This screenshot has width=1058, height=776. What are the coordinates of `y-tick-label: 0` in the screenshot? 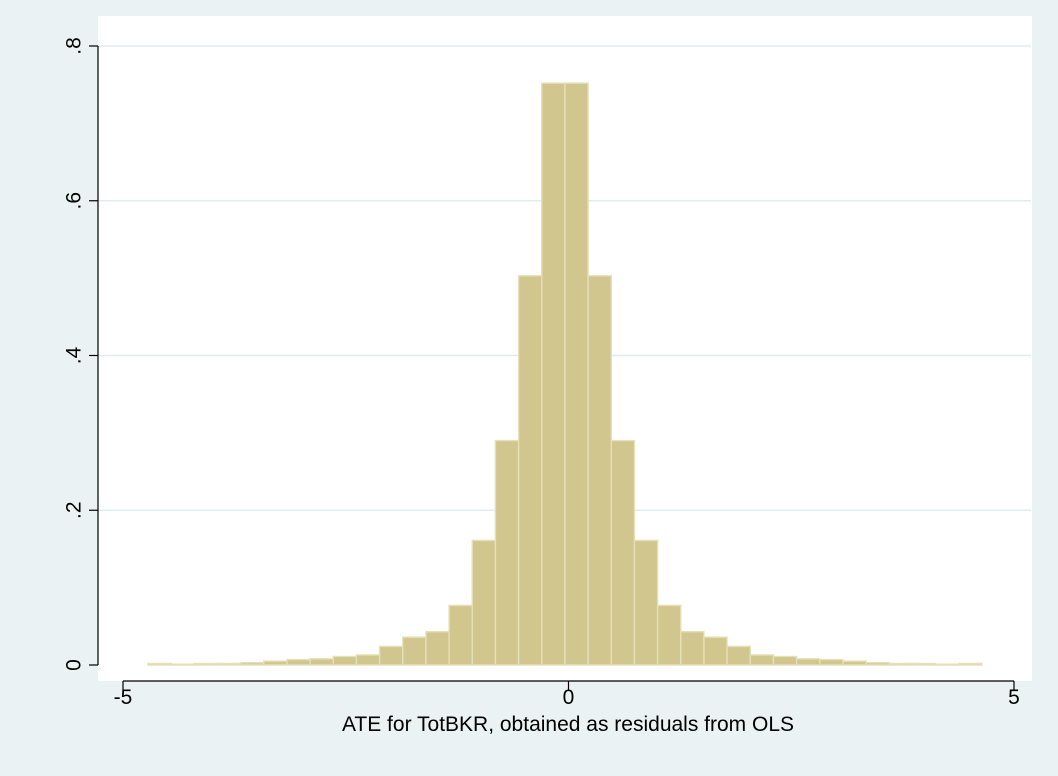 It's located at (74, 665).